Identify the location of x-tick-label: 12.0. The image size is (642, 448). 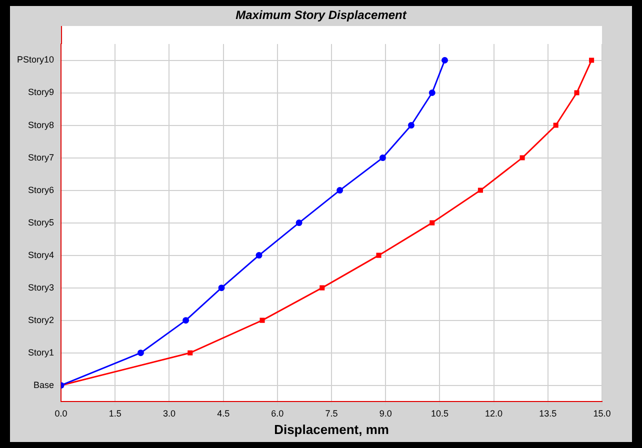
(494, 413).